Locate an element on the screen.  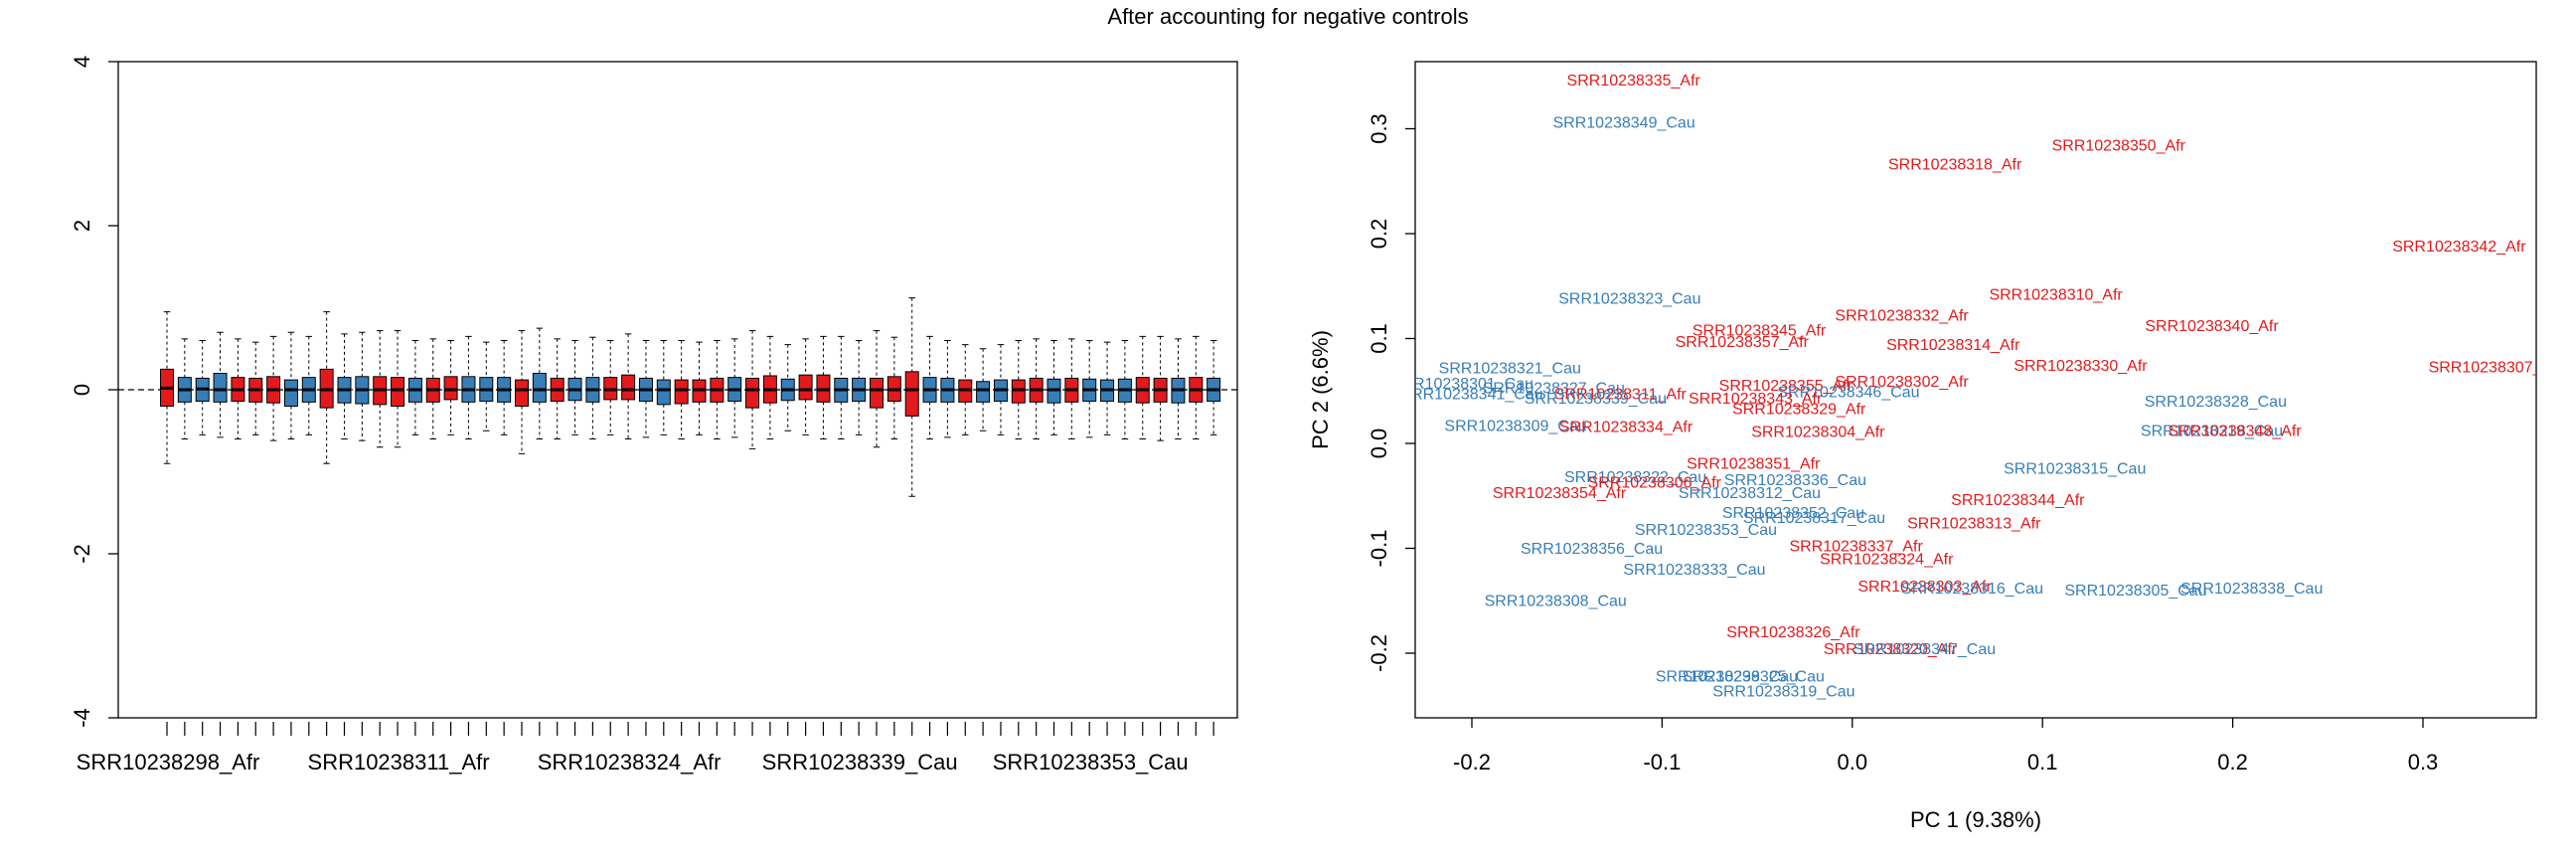
point-label: SRR10238347_Cau is located at coordinates (1924, 649).